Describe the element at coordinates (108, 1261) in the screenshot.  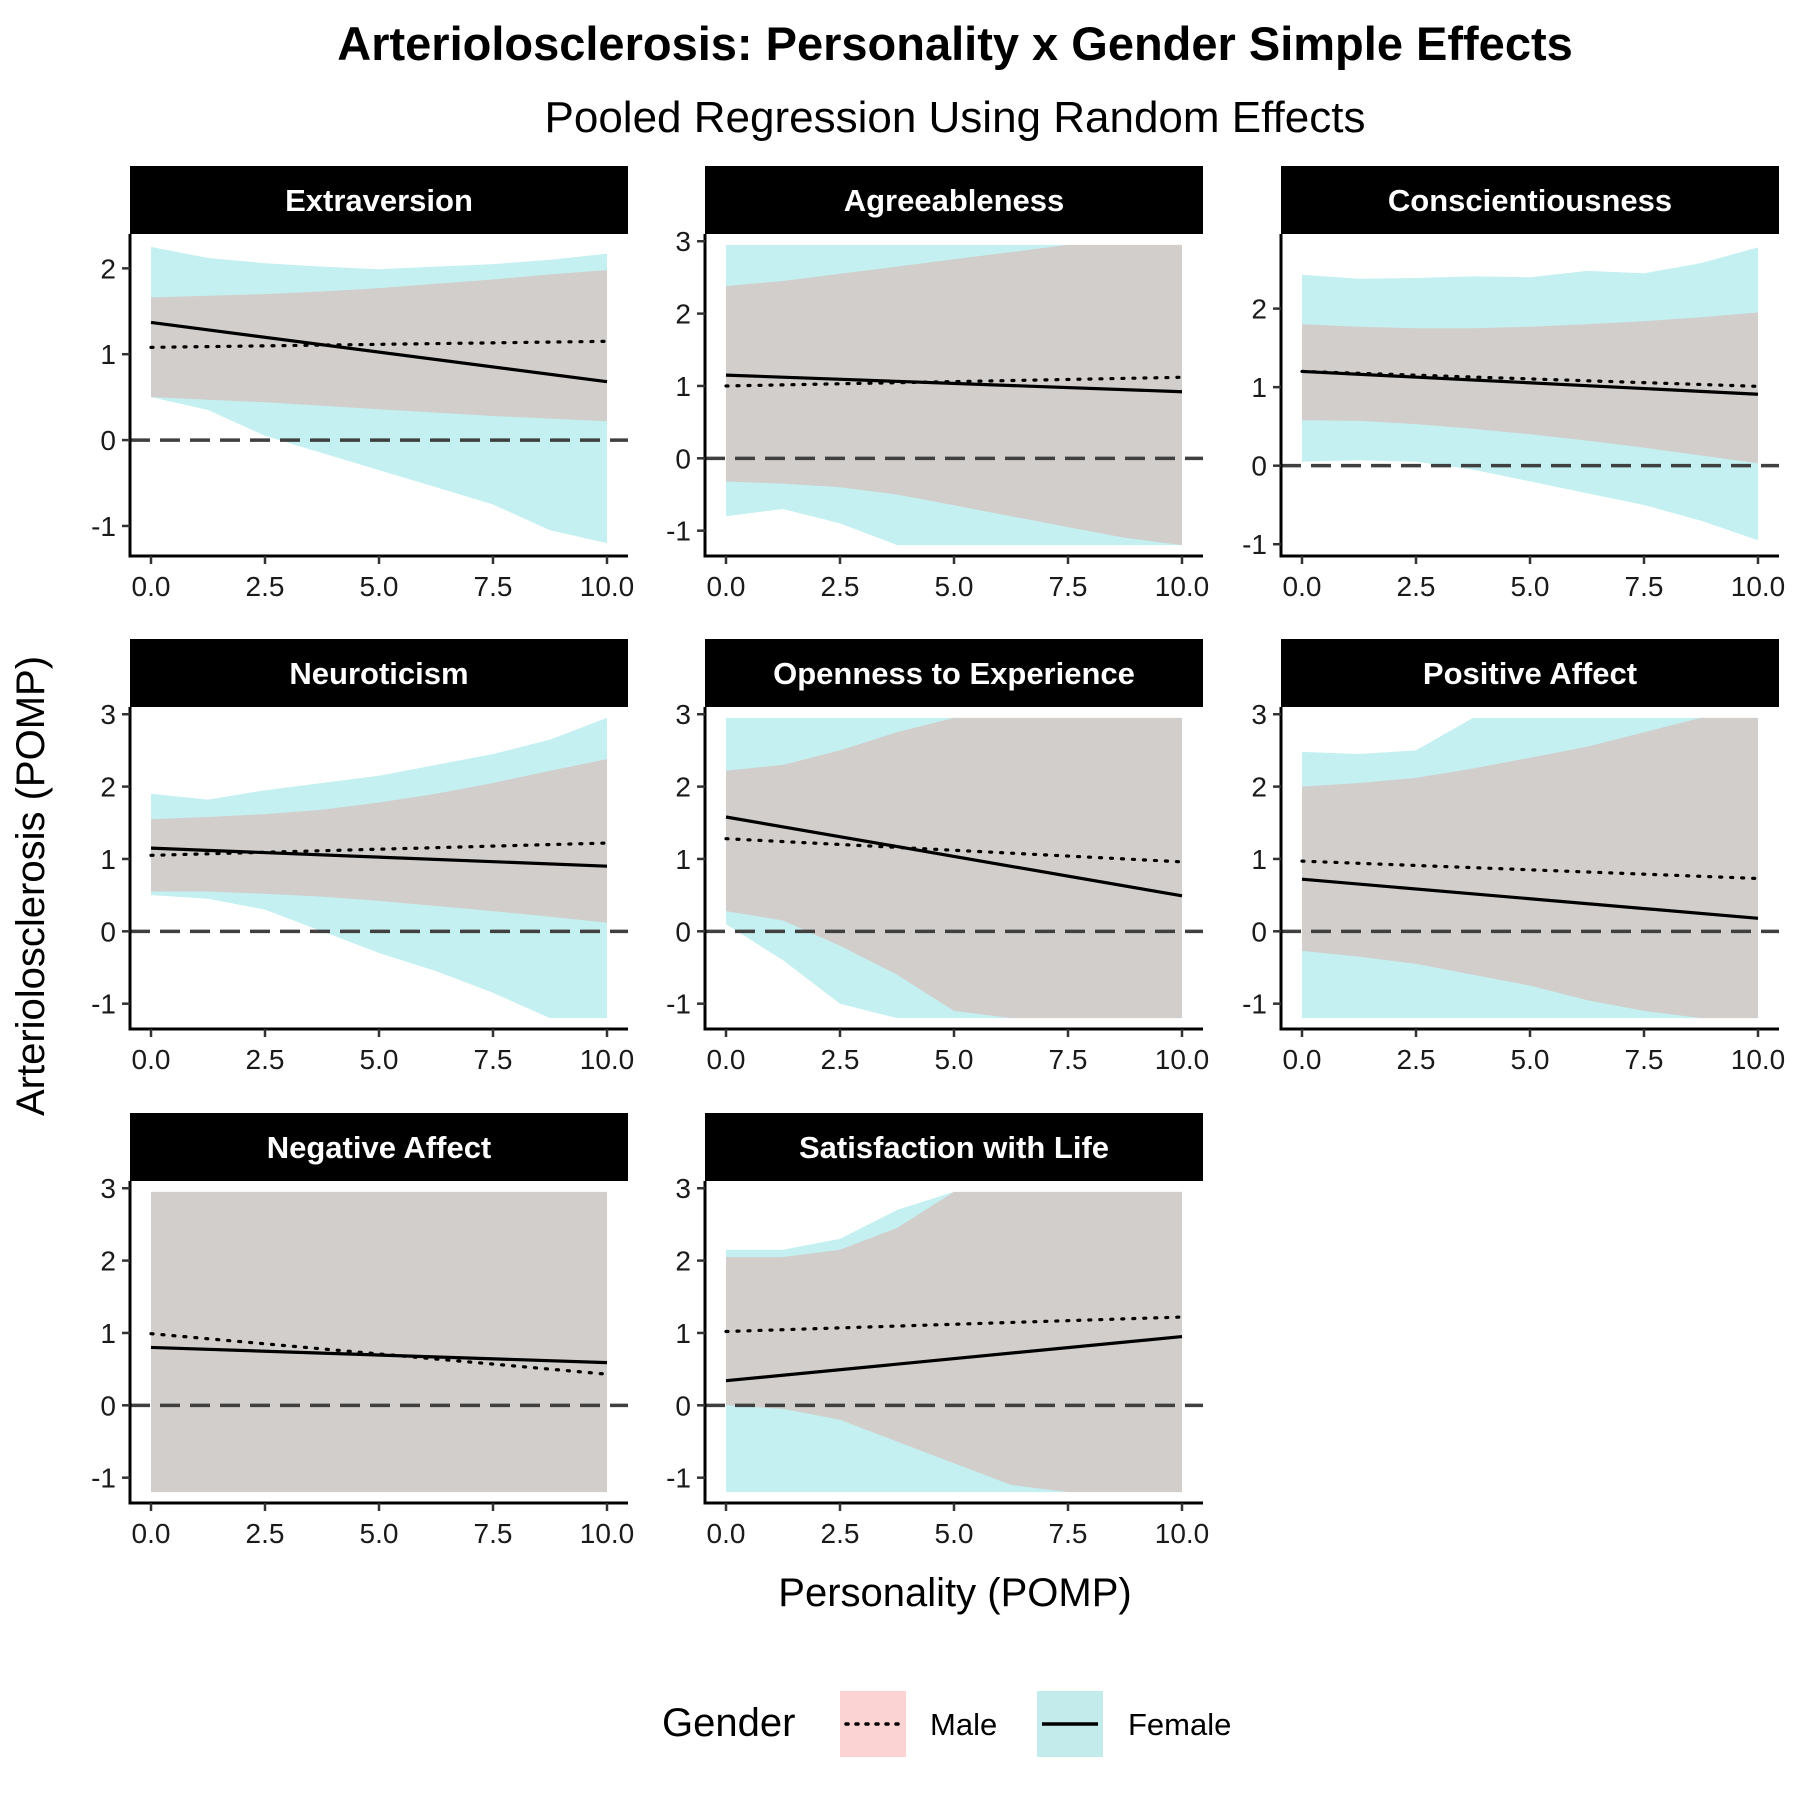
I see `y-tick-label-negative-affect: 2` at that location.